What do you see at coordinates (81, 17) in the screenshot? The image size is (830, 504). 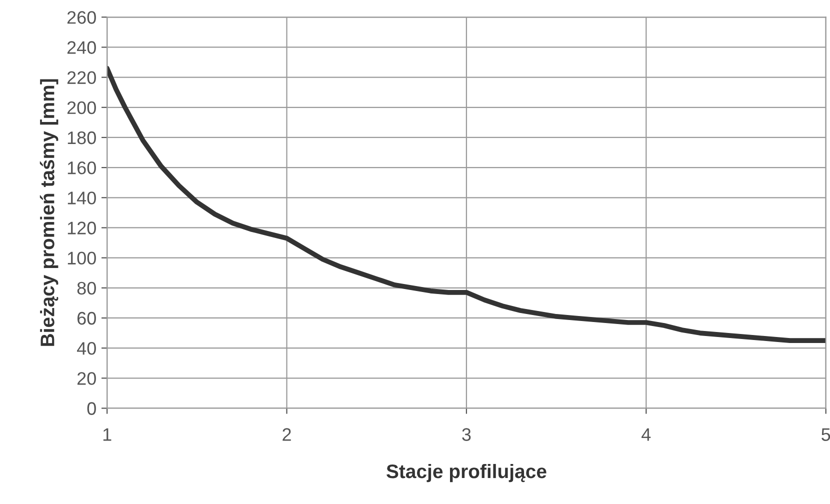 I see `y-tick-label: 260` at bounding box center [81, 17].